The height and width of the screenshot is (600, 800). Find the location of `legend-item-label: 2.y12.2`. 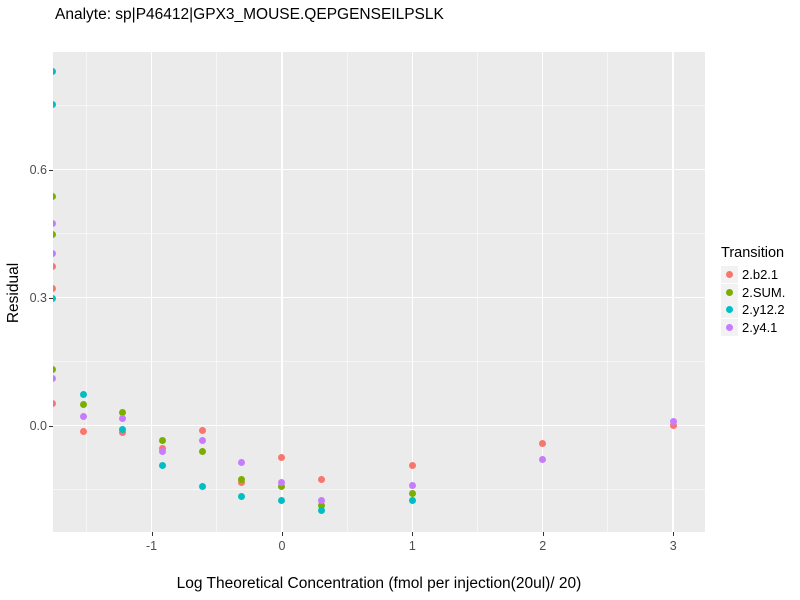

legend-item-label: 2.y12.2 is located at coordinates (763, 310).